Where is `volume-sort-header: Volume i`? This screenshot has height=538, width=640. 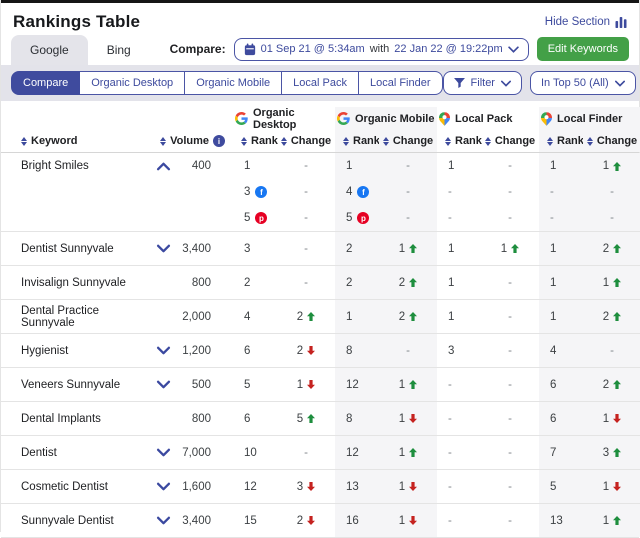
volume-sort-header: Volume i is located at coordinates (192, 141).